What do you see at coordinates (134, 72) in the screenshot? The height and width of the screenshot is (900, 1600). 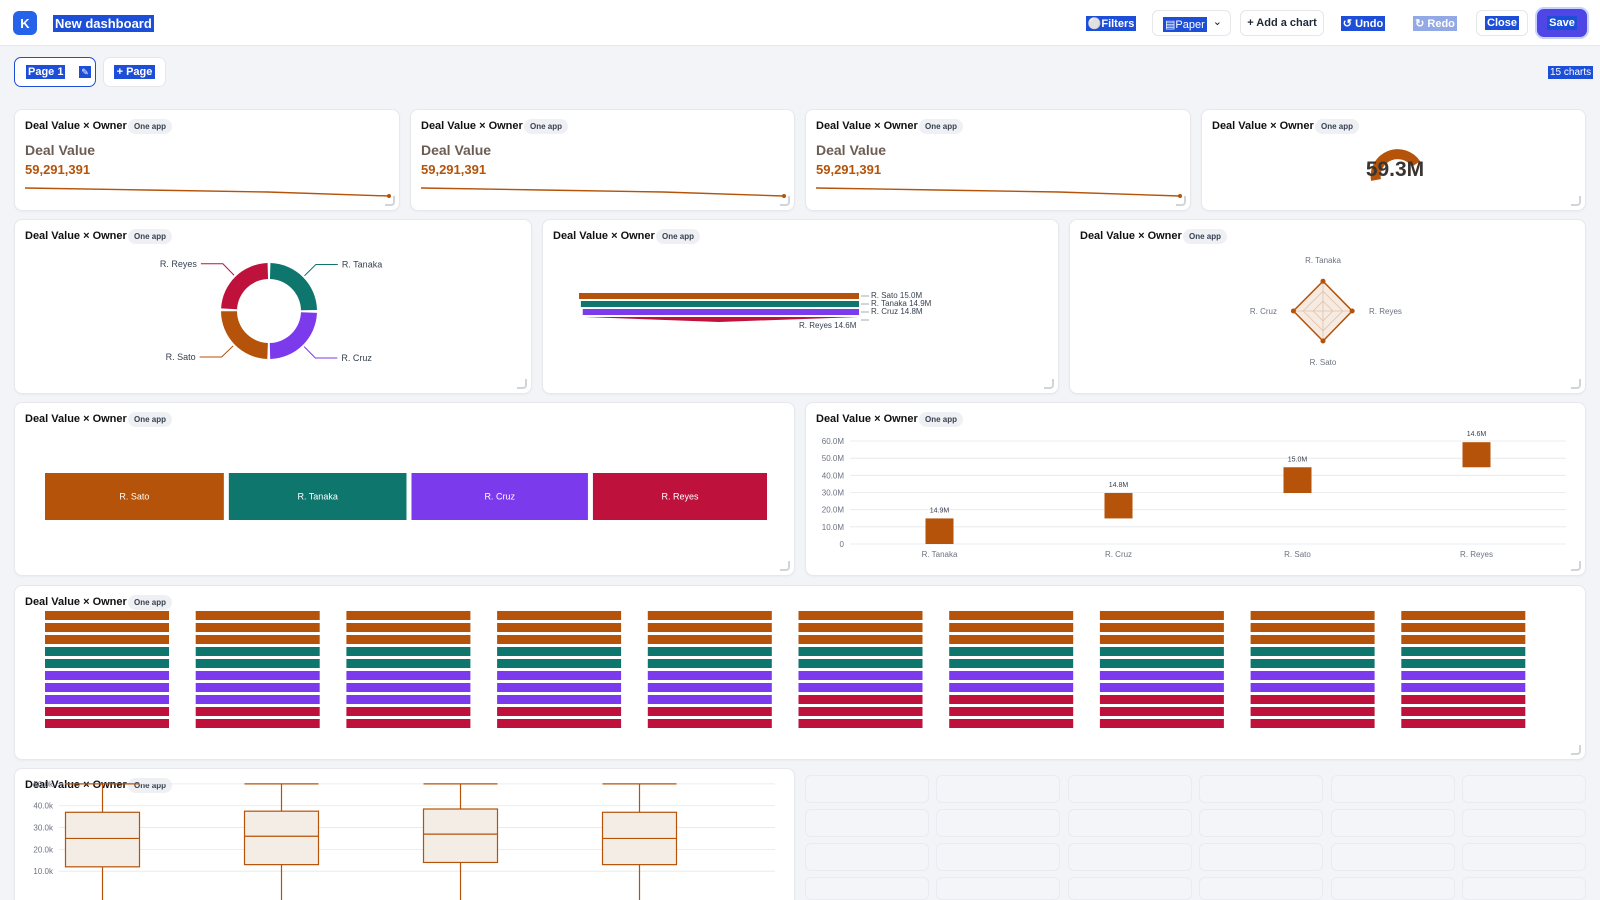 I see `add-page-button: + Page` at bounding box center [134, 72].